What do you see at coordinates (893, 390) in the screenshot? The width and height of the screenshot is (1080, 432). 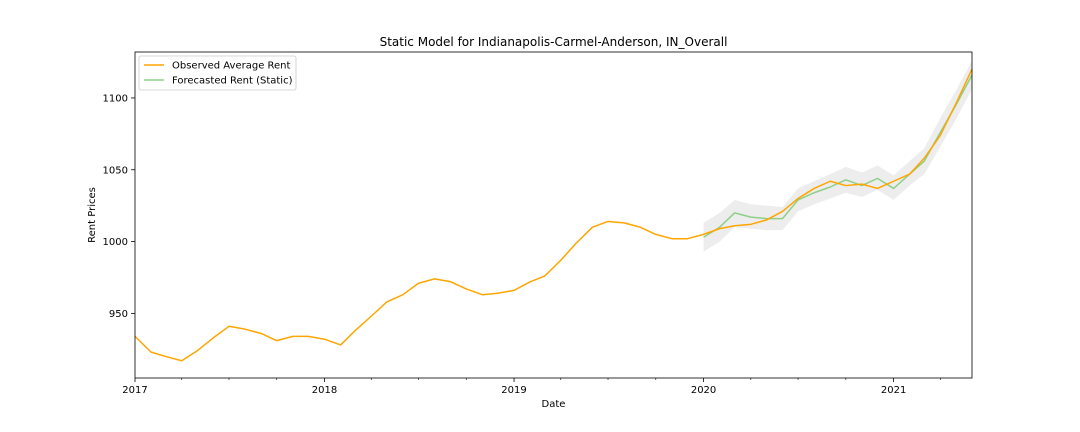 I see `x-tick-label: 2021` at bounding box center [893, 390].